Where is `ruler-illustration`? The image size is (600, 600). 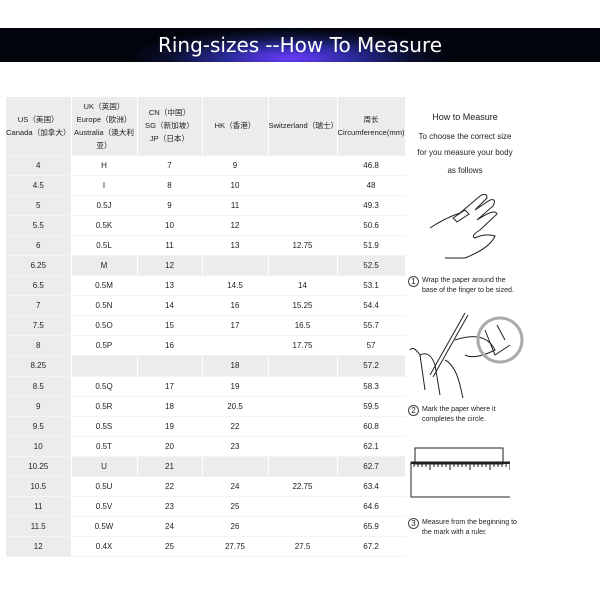
ruler-illustration is located at coordinates (460, 472).